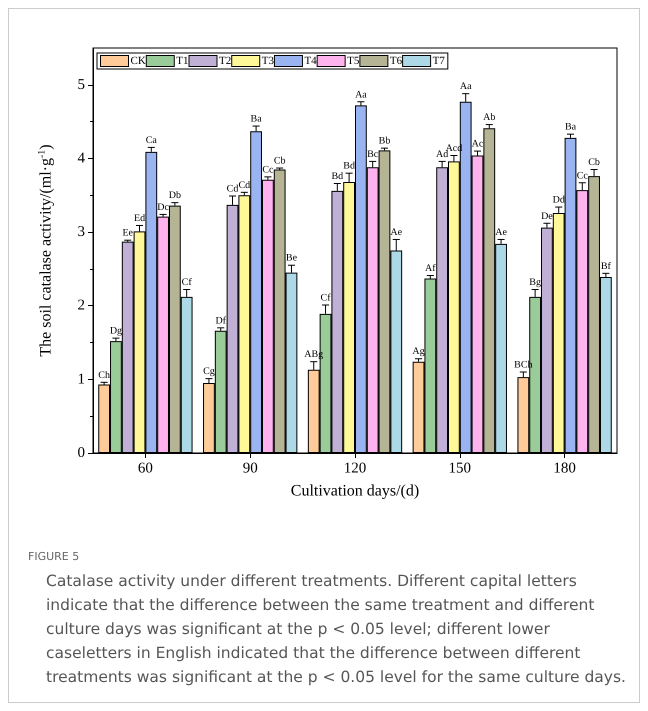 The width and height of the screenshot is (648, 711). What do you see at coordinates (606, 266) in the screenshot?
I see `data-label: Bf` at bounding box center [606, 266].